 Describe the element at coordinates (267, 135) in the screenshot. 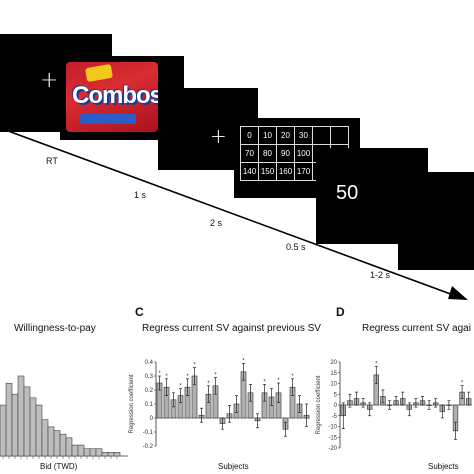

I see `bid-cell: 10` at that location.